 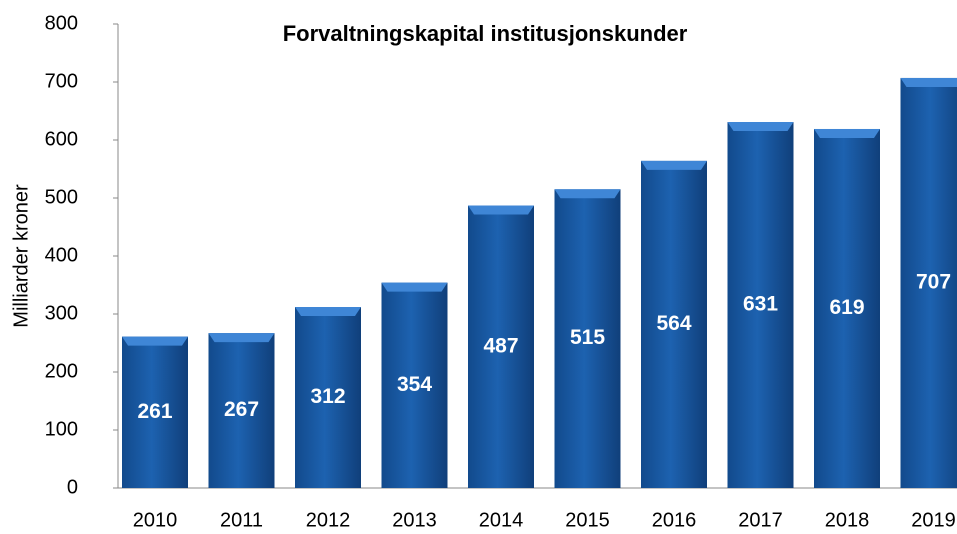 I want to click on chart-title: Forvaltningskapital institusjonskunder, so click(x=485, y=33).